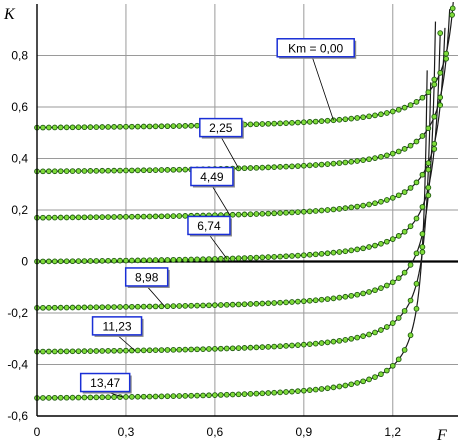 The height and width of the screenshot is (443, 461). Describe the element at coordinates (126, 432) in the screenshot. I see `x-tick-label-1: 0,3` at that location.